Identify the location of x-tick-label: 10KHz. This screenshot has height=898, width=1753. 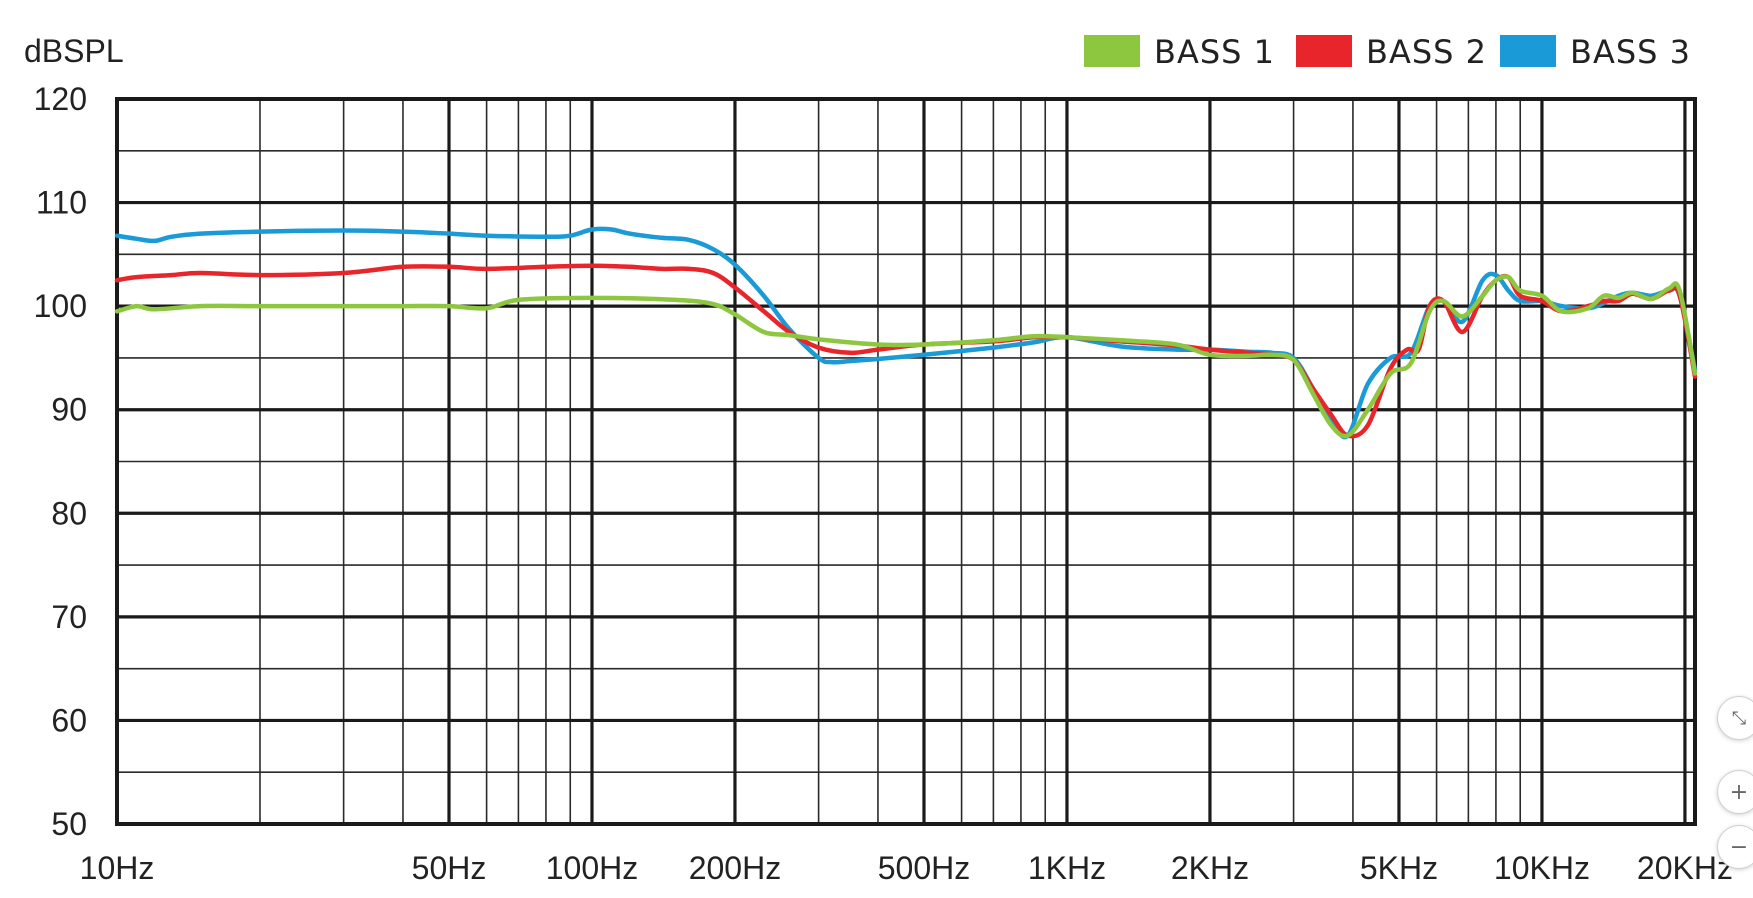
(1542, 868).